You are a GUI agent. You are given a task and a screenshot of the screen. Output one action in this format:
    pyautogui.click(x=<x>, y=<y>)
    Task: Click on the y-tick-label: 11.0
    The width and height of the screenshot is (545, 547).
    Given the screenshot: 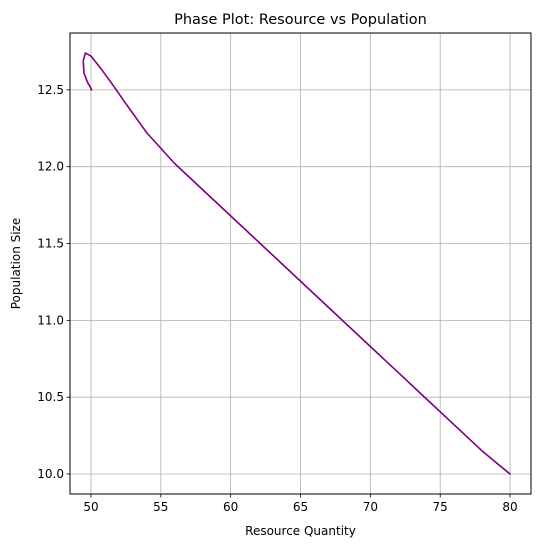 What is the action you would take?
    pyautogui.click(x=50, y=320)
    